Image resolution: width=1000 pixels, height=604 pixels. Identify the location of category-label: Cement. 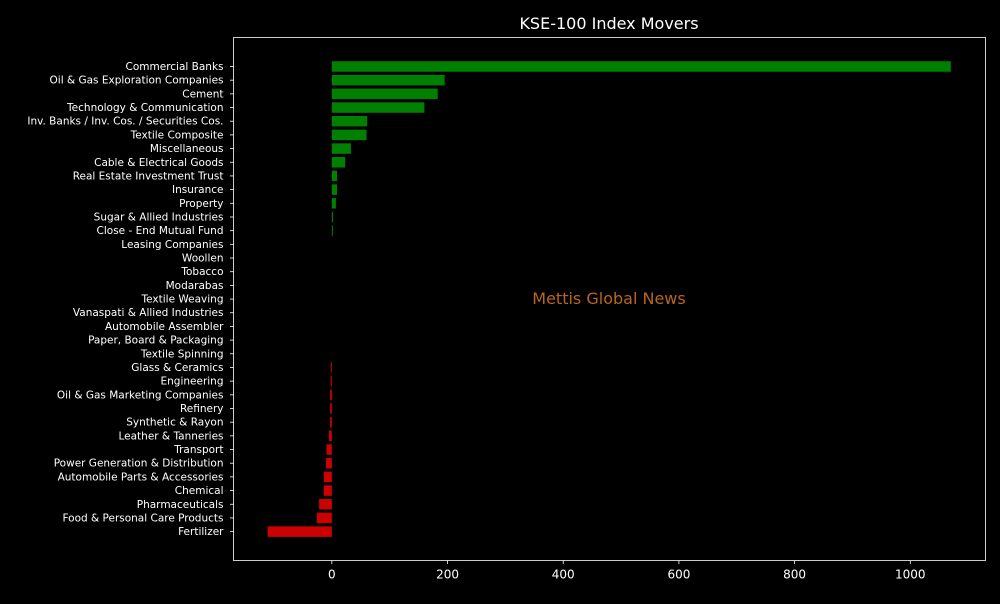
(202, 94).